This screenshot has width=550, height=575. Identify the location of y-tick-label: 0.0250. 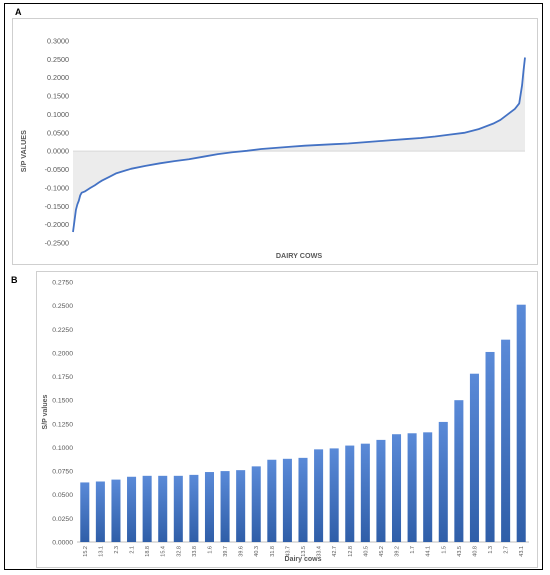
(62, 519).